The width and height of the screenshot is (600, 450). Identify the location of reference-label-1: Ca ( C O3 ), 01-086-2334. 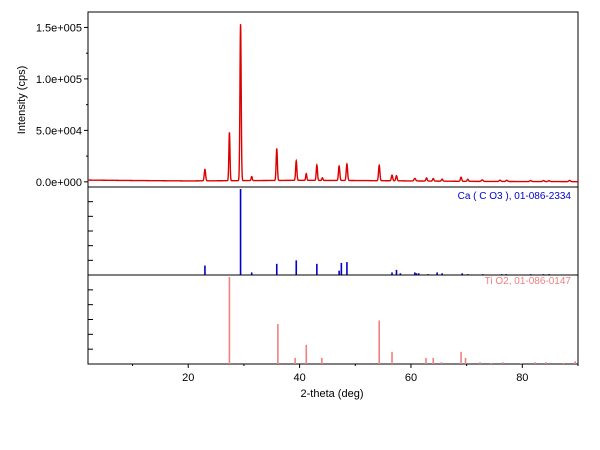
(515, 196).